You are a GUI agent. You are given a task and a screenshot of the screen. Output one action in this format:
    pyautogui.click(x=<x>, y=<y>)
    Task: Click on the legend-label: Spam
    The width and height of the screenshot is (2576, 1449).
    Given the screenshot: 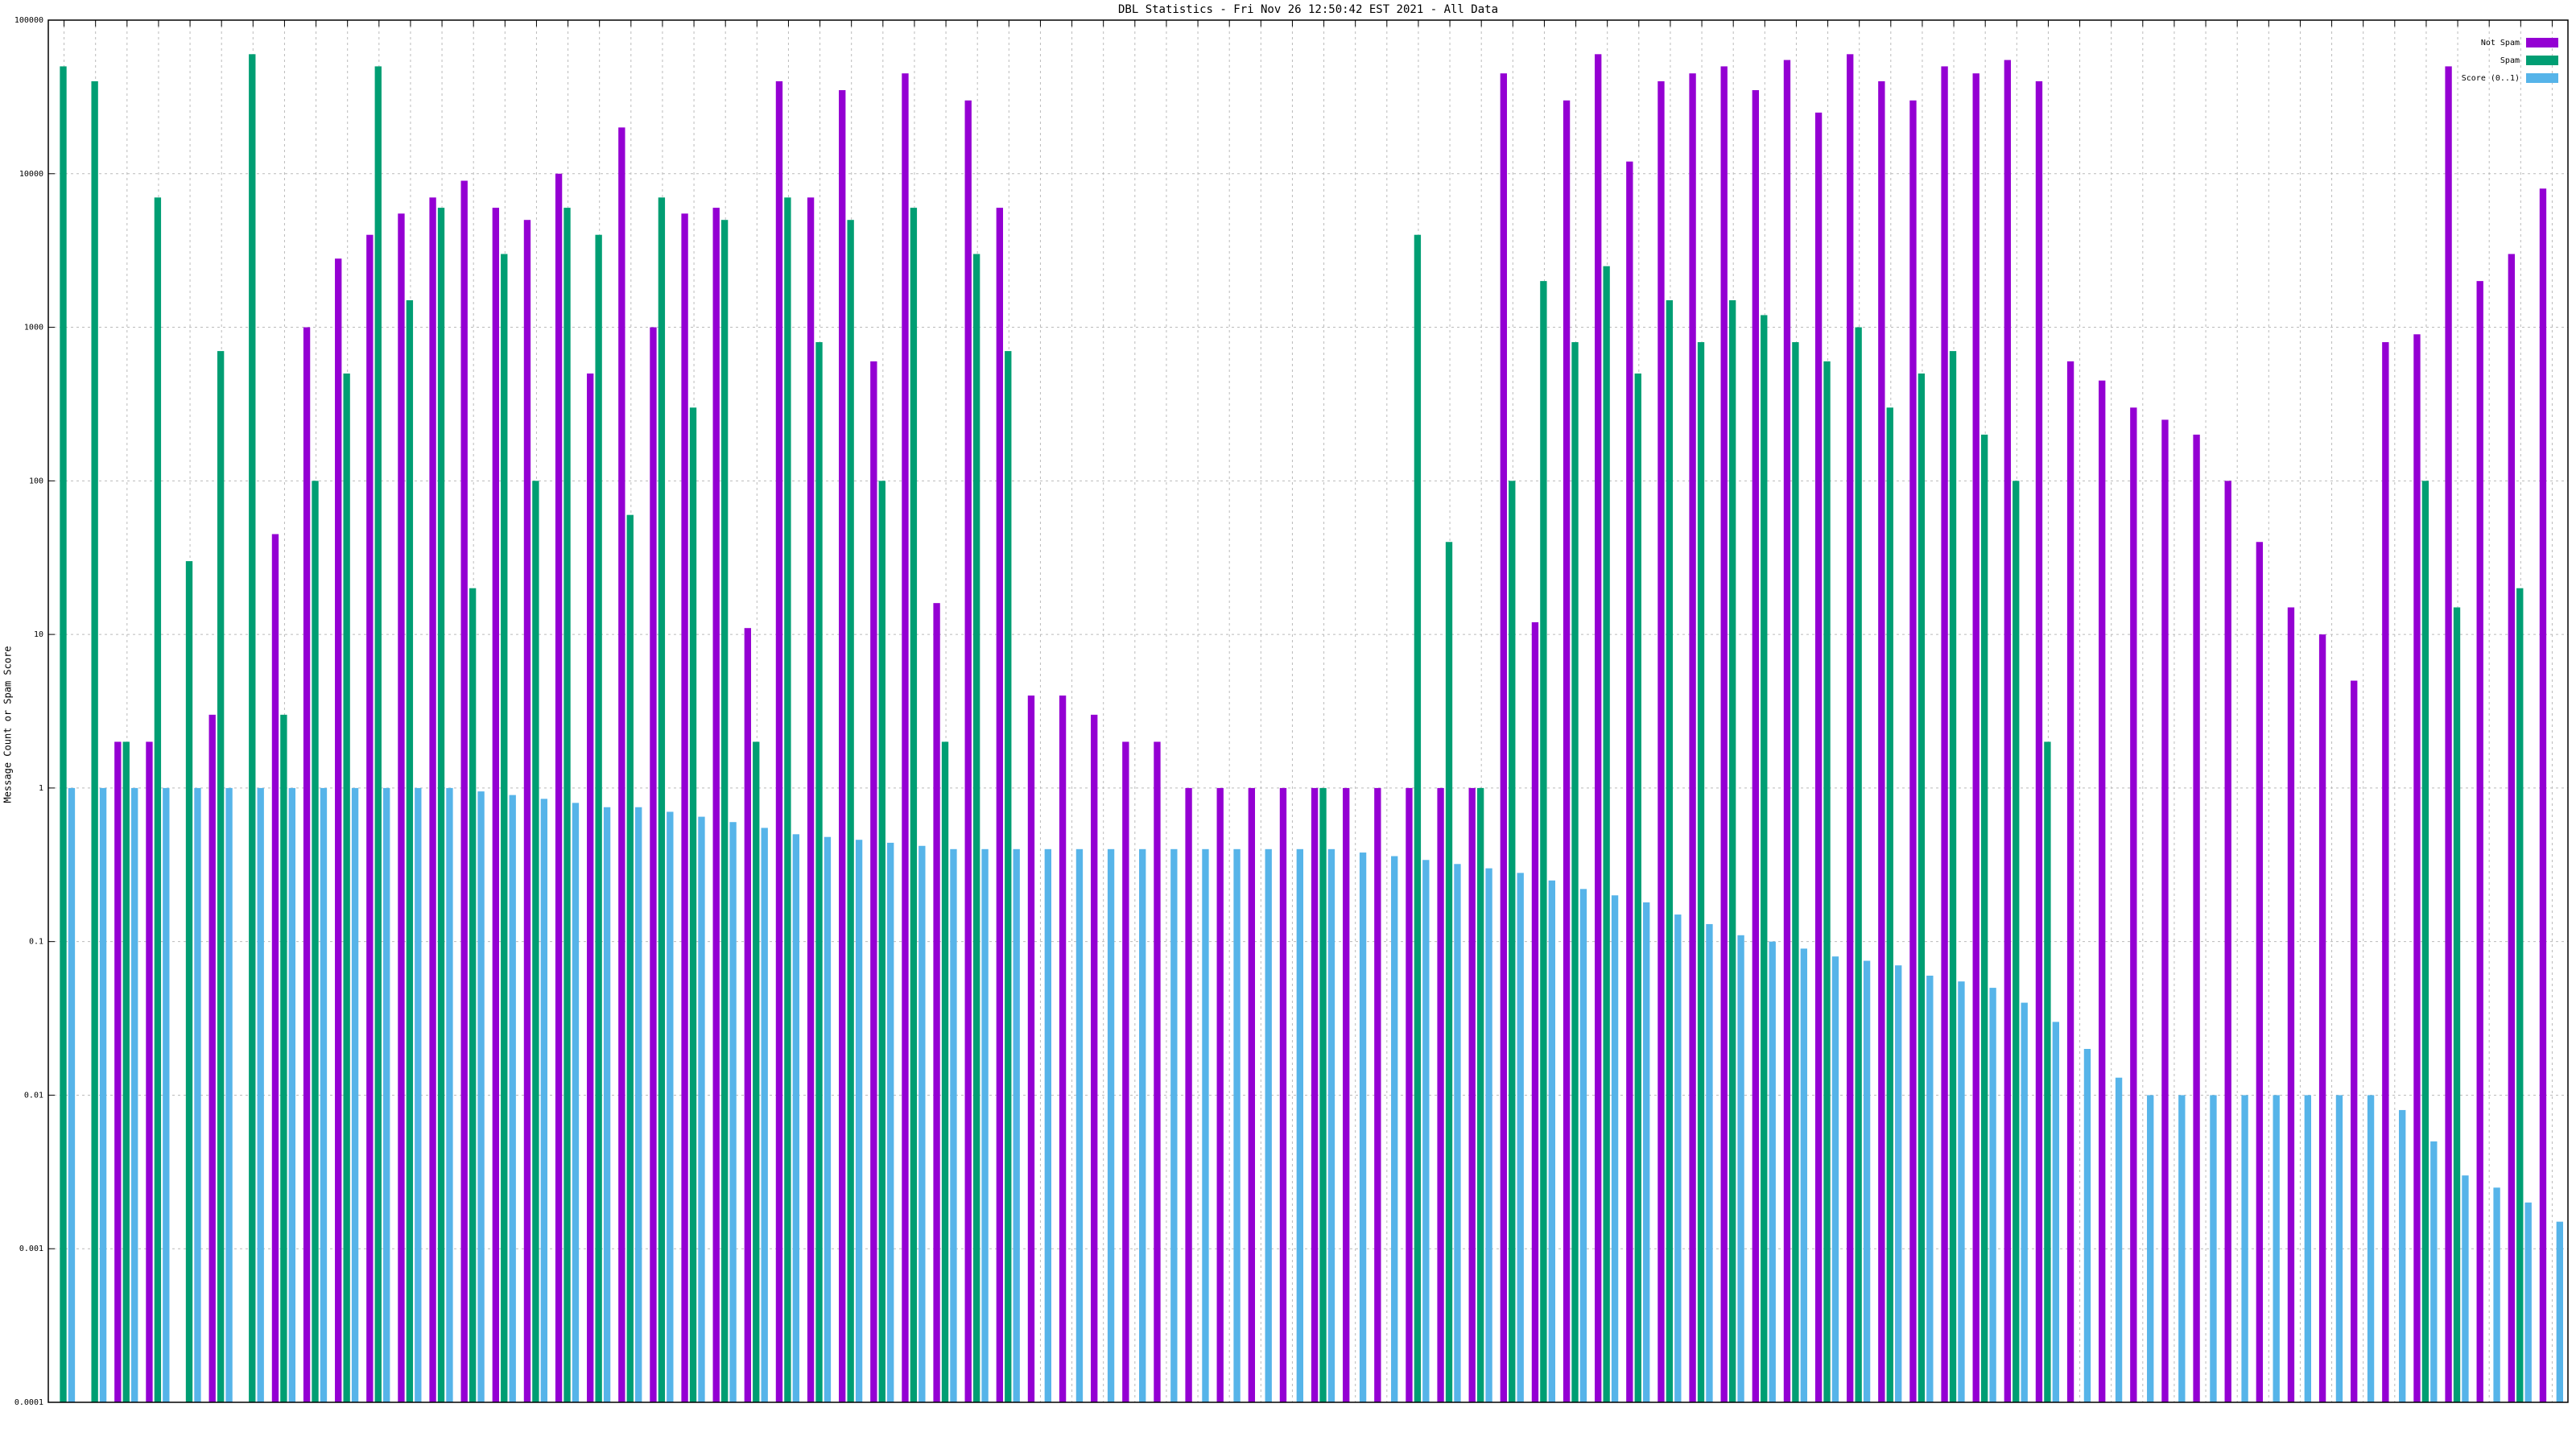 What is the action you would take?
    pyautogui.click(x=2510, y=60)
    